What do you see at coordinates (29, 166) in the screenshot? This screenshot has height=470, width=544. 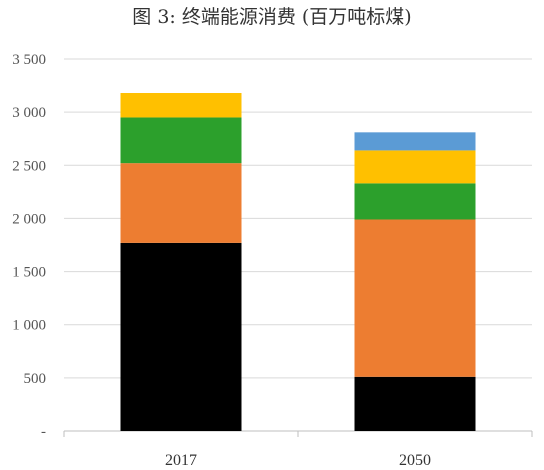 I see `y-tick-label: 2 500` at bounding box center [29, 166].